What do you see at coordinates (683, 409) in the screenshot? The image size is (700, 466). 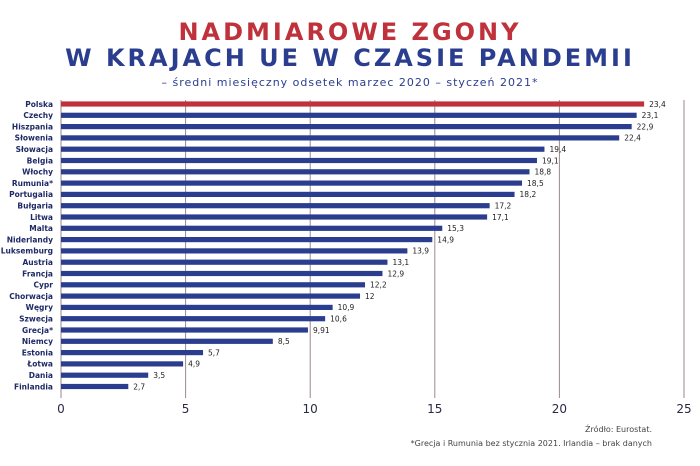 I see `x-tick-label: 25` at bounding box center [683, 409].